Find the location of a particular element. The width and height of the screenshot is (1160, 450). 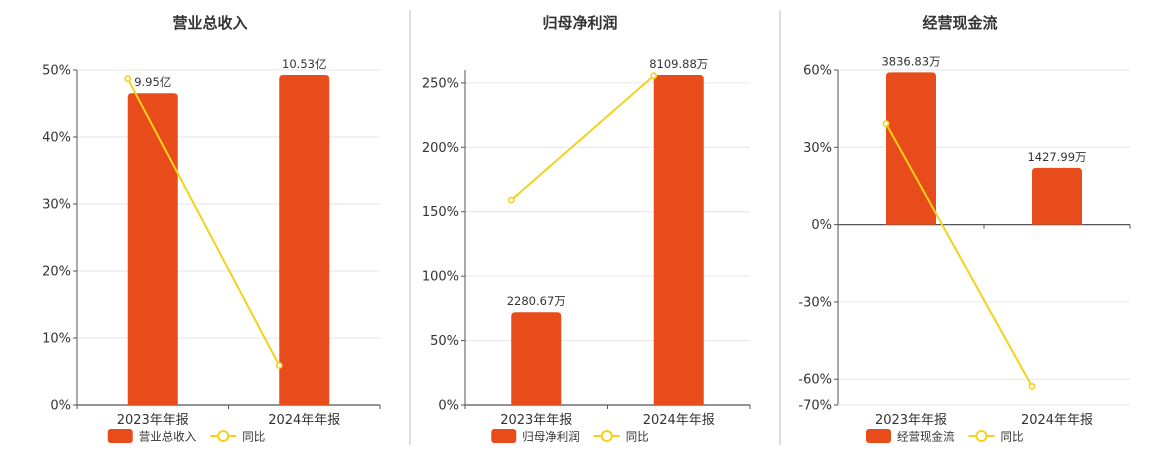

bar-data-label: 9.95亿 is located at coordinates (152, 82).